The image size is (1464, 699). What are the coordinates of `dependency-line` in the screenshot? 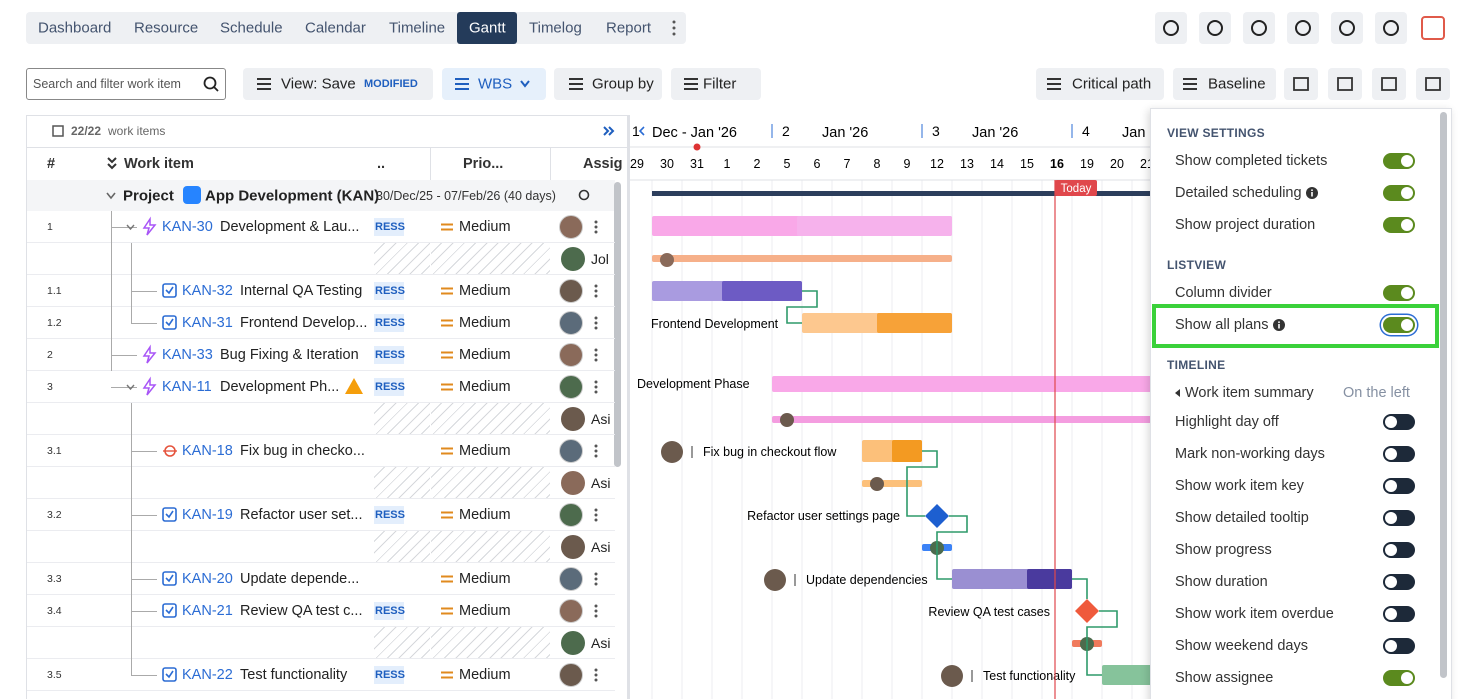 It's located at (802, 307).